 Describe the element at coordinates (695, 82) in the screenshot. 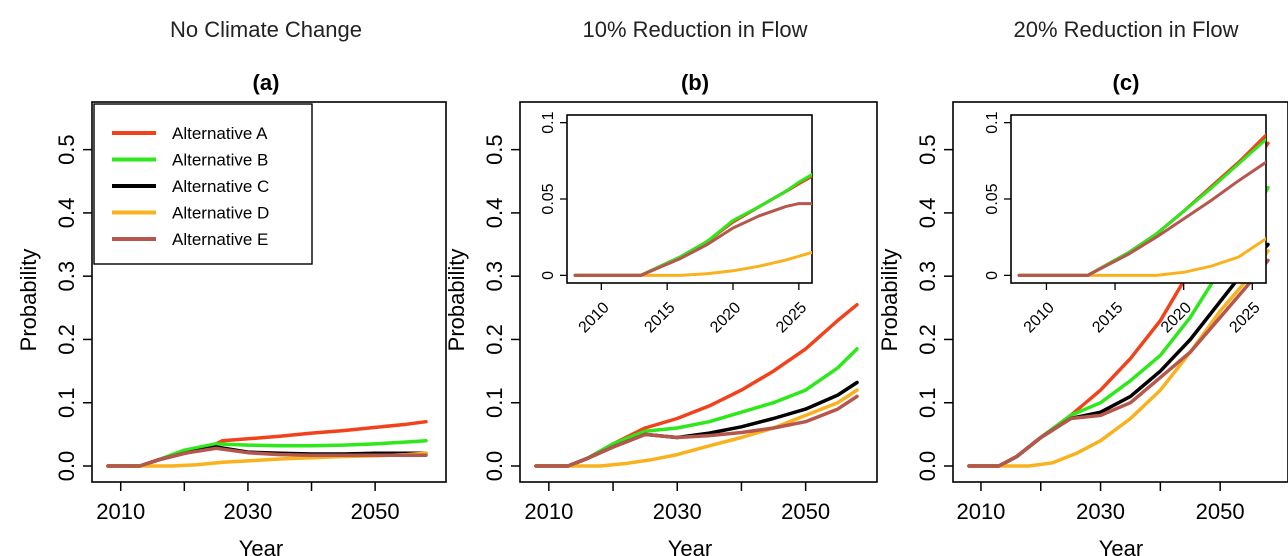

I see `panel-letter: (b)` at that location.